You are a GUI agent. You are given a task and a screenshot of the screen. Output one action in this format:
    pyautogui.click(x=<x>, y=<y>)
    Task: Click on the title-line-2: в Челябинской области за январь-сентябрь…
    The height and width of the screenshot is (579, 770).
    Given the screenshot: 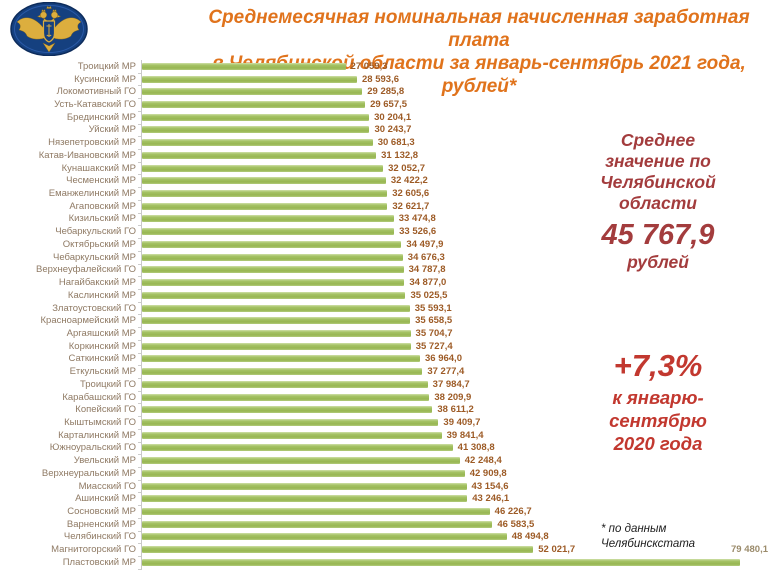 What is the action you would take?
    pyautogui.click(x=479, y=75)
    